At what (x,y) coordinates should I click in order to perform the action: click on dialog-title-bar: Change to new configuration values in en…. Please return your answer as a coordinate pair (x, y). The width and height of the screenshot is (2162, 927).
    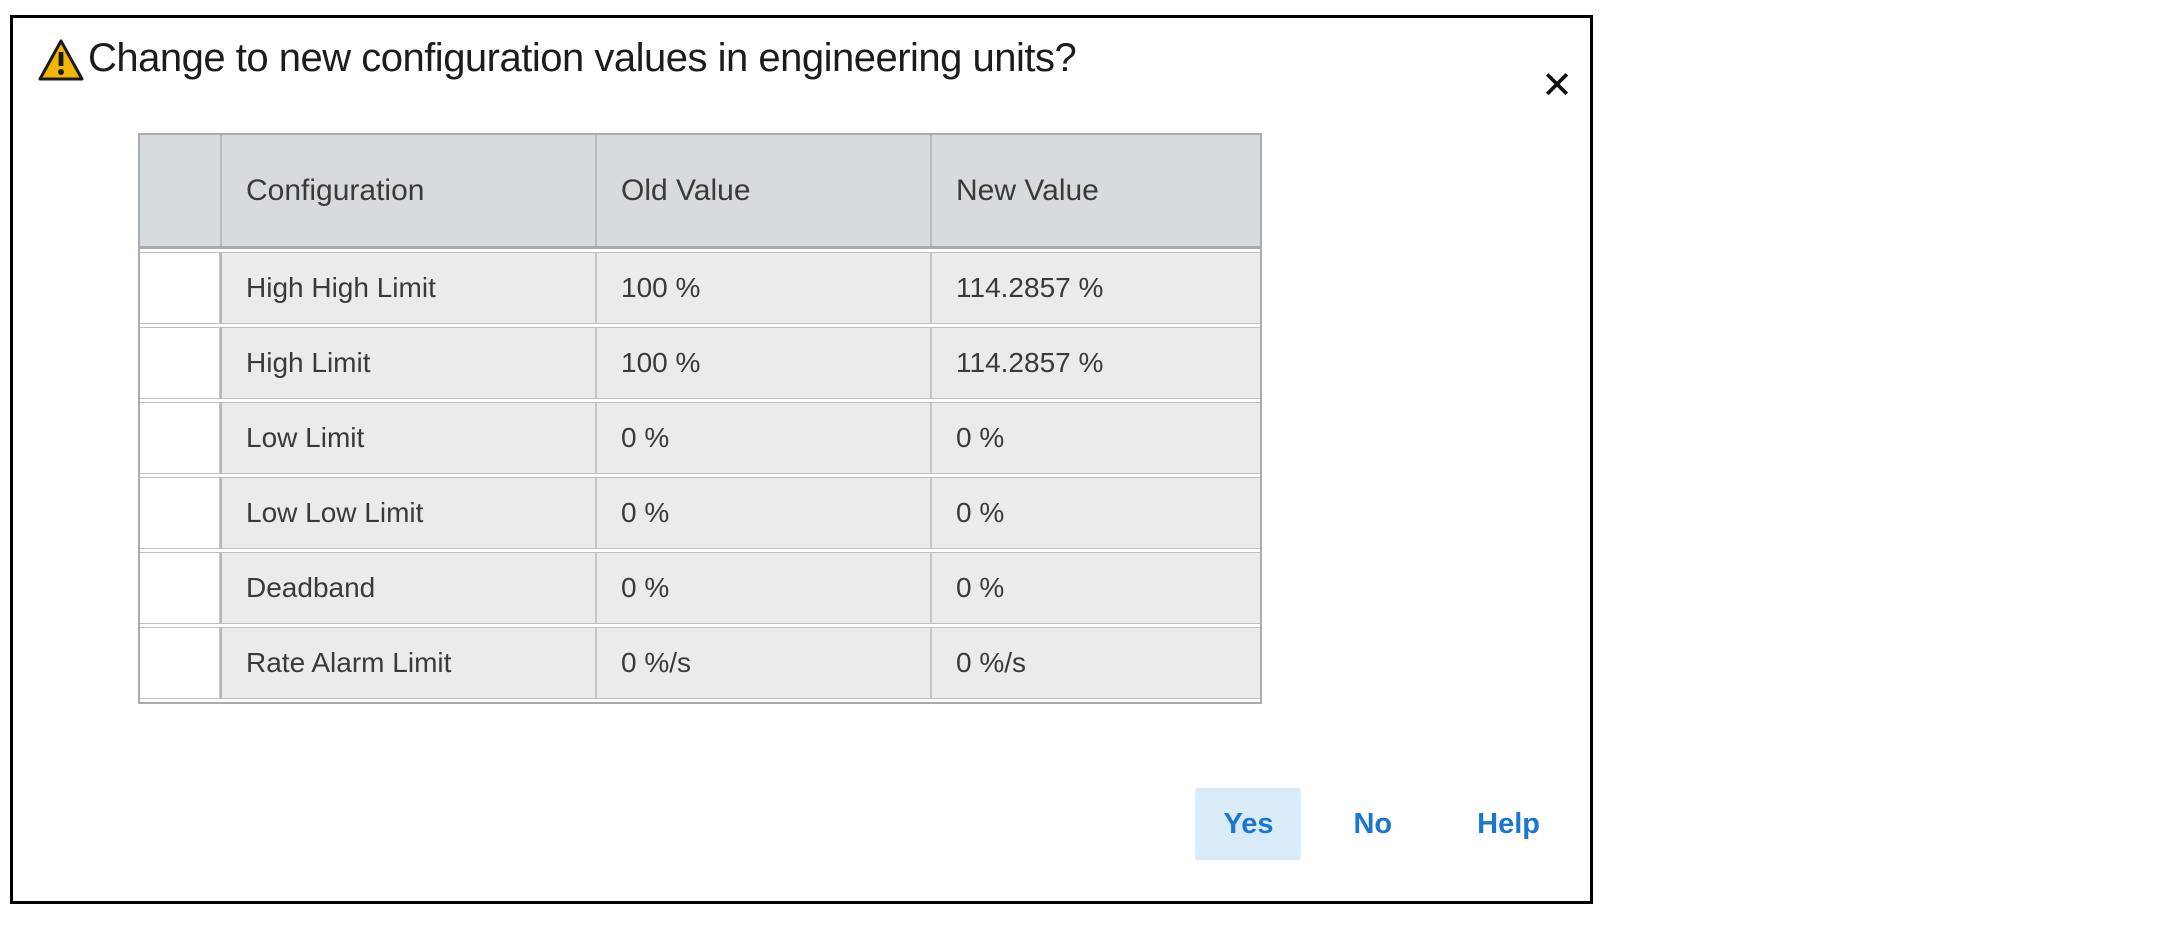
    Looking at the image, I should click on (804, 58).